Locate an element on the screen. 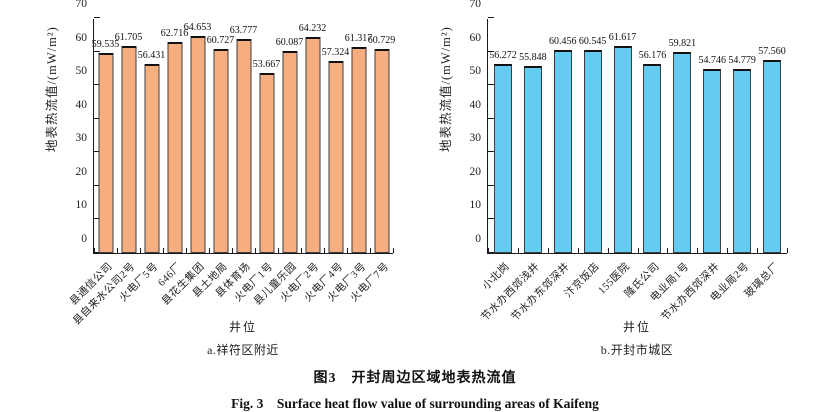 The image size is (830, 412). bar-column: 54.746 is located at coordinates (712, 136).